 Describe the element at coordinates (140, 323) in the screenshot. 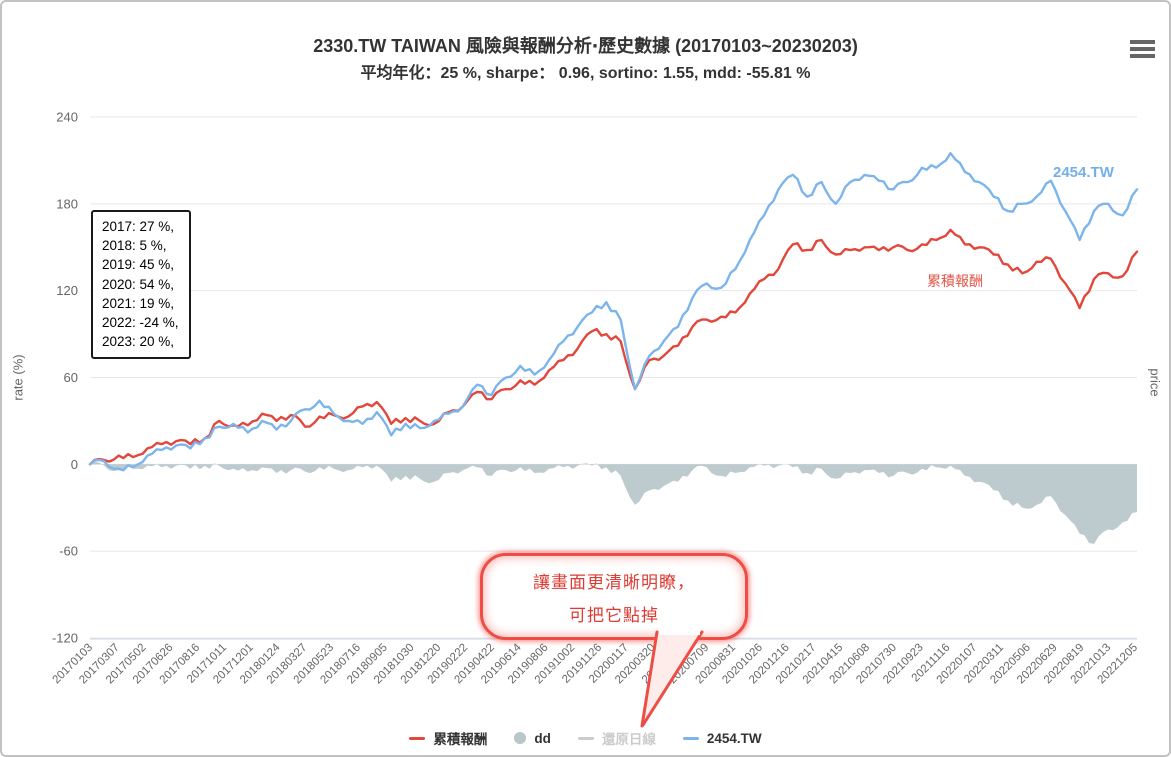

I see `annotation-line: 2022: -24 %,` at that location.